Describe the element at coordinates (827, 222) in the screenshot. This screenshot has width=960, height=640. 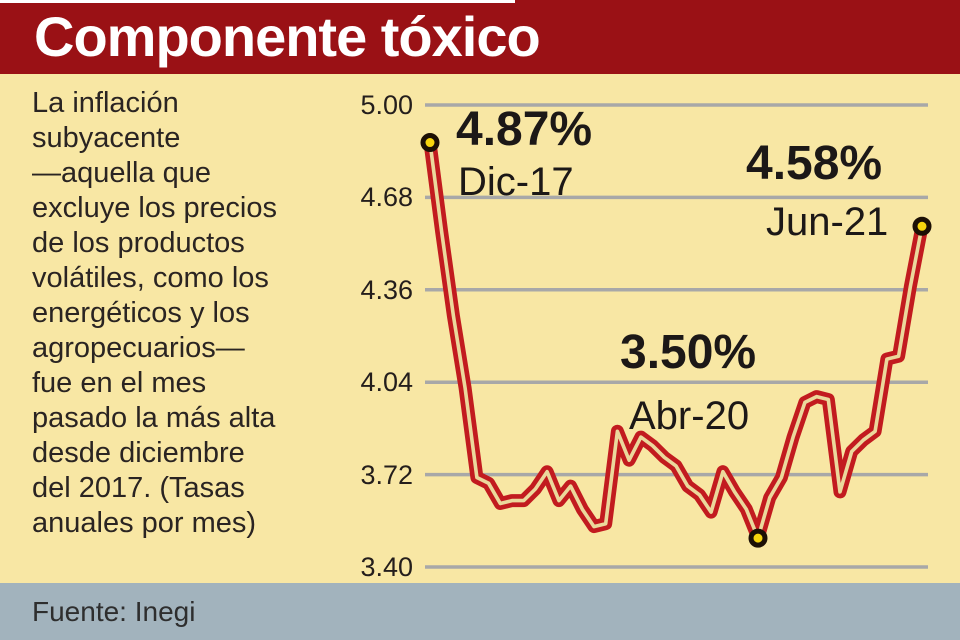
I see `annotation-date-jun21: Jun-21` at that location.